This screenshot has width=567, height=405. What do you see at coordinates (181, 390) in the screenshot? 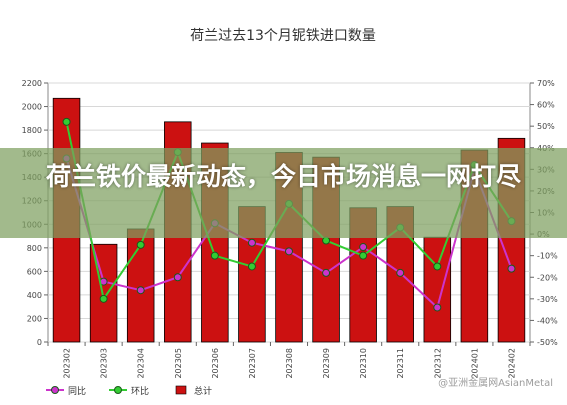
I see `legend-swatch` at bounding box center [181, 390].